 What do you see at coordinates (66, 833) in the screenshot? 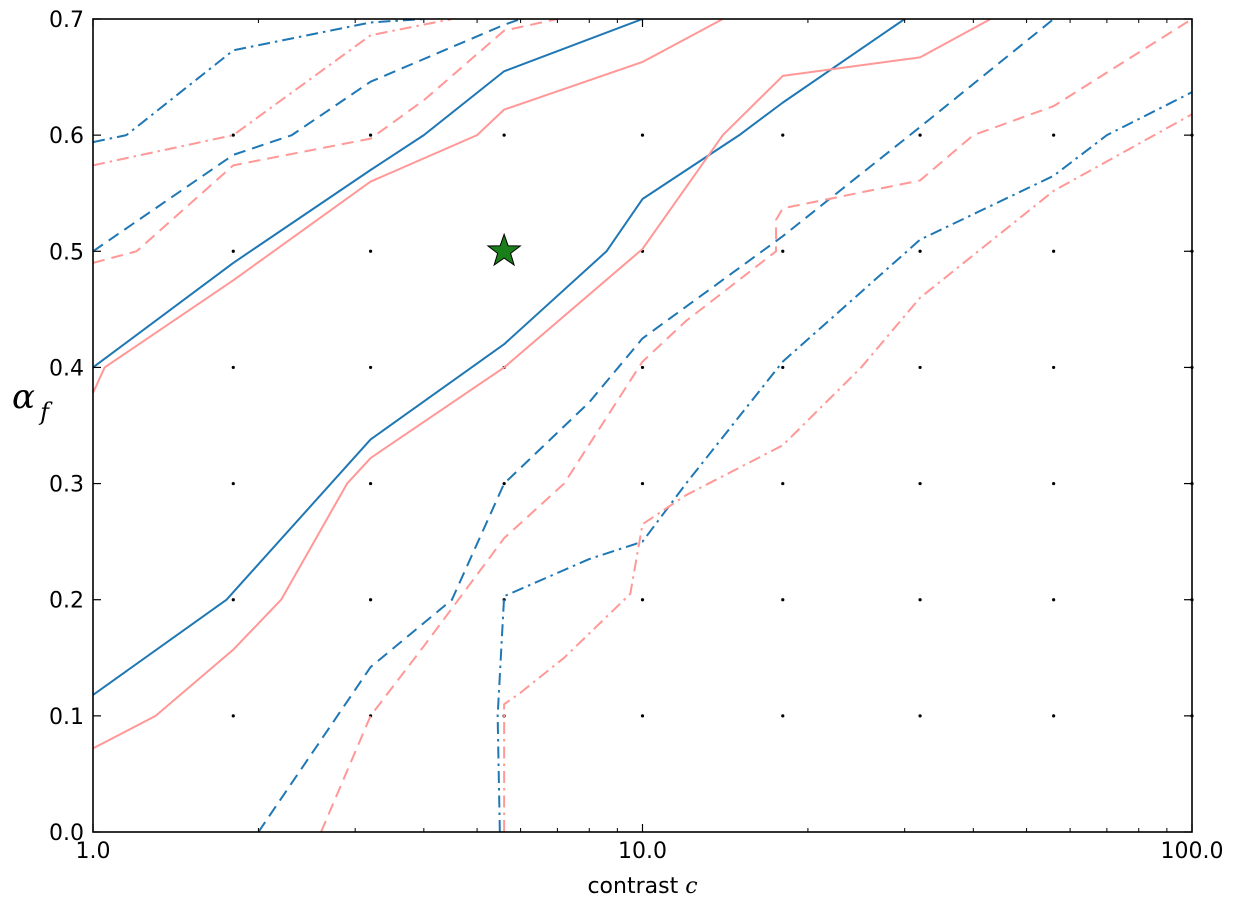
I see `y-tick-label: 0.0` at bounding box center [66, 833].